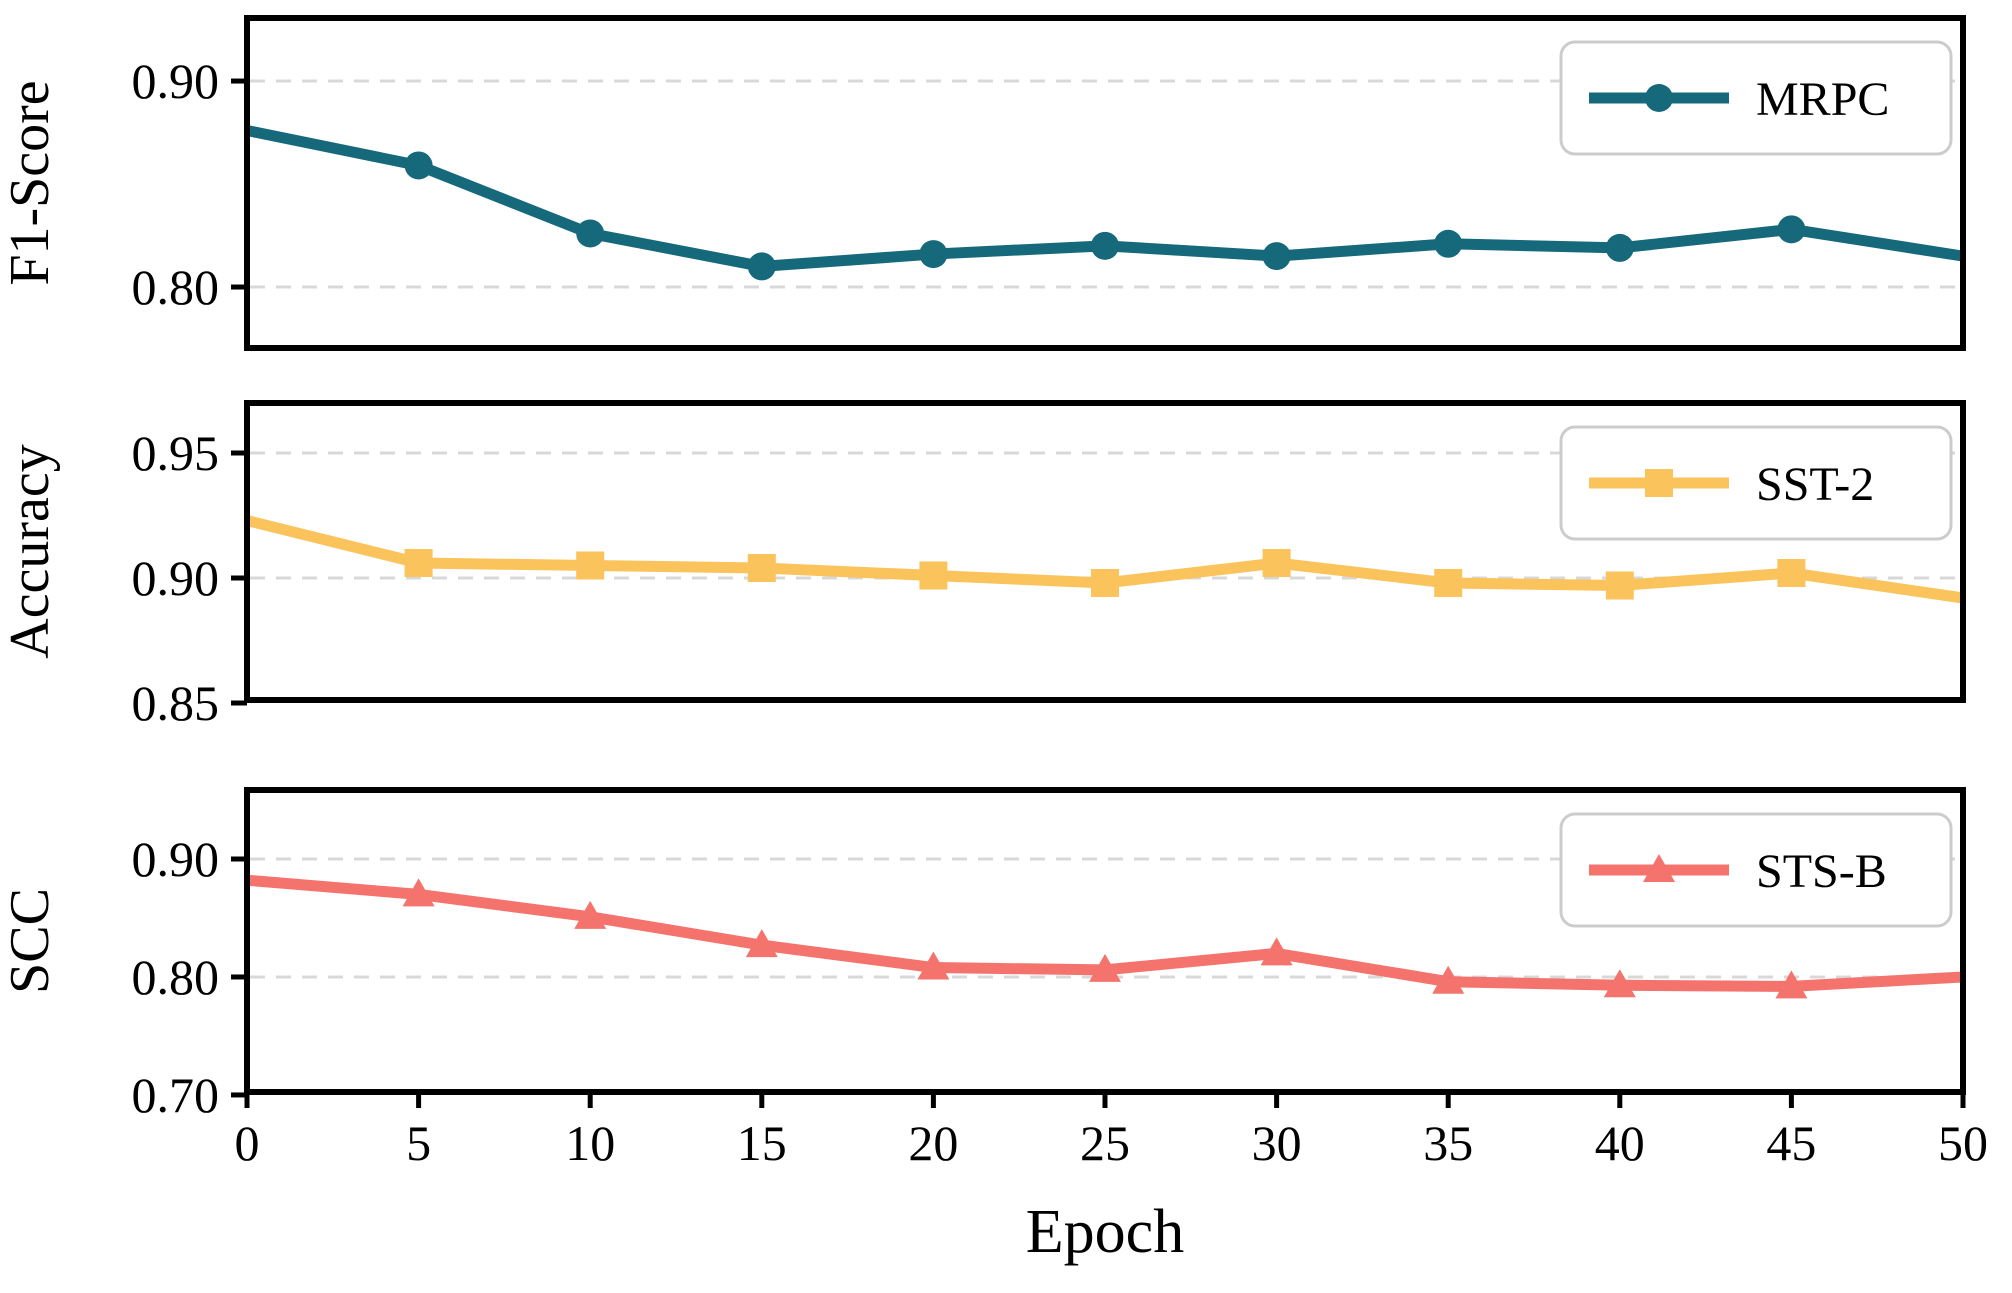  I want to click on x-tick-label: 50, so click(1963, 1143).